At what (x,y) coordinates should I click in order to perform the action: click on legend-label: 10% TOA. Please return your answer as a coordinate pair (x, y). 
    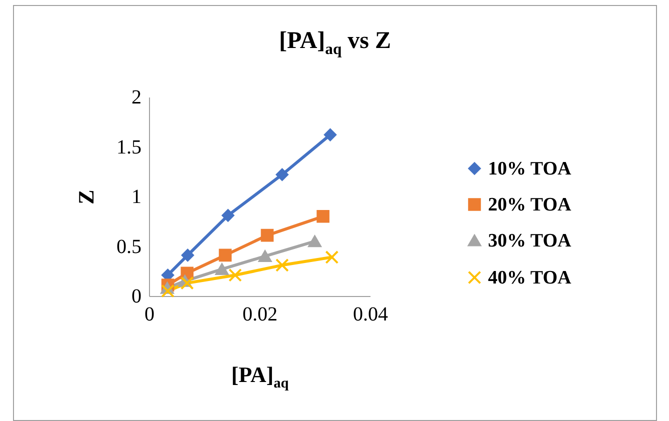
    Looking at the image, I should click on (530, 169).